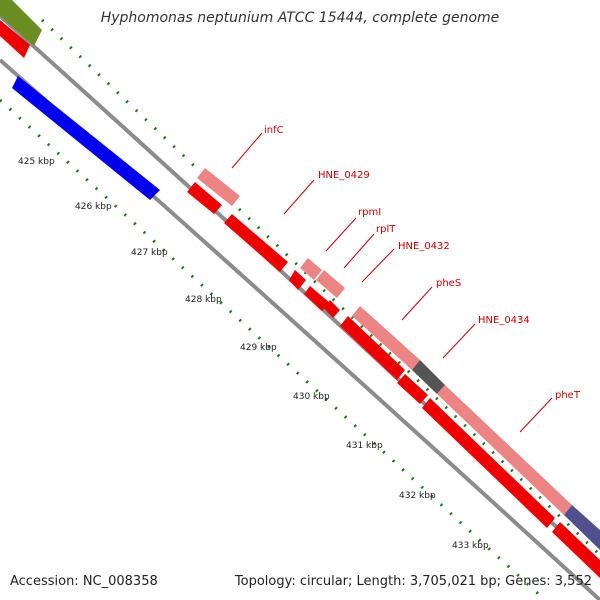 This screenshot has width=600, height=600. What do you see at coordinates (93, 207) in the screenshot?
I see `tick-label-426: 426 kbp` at bounding box center [93, 207].